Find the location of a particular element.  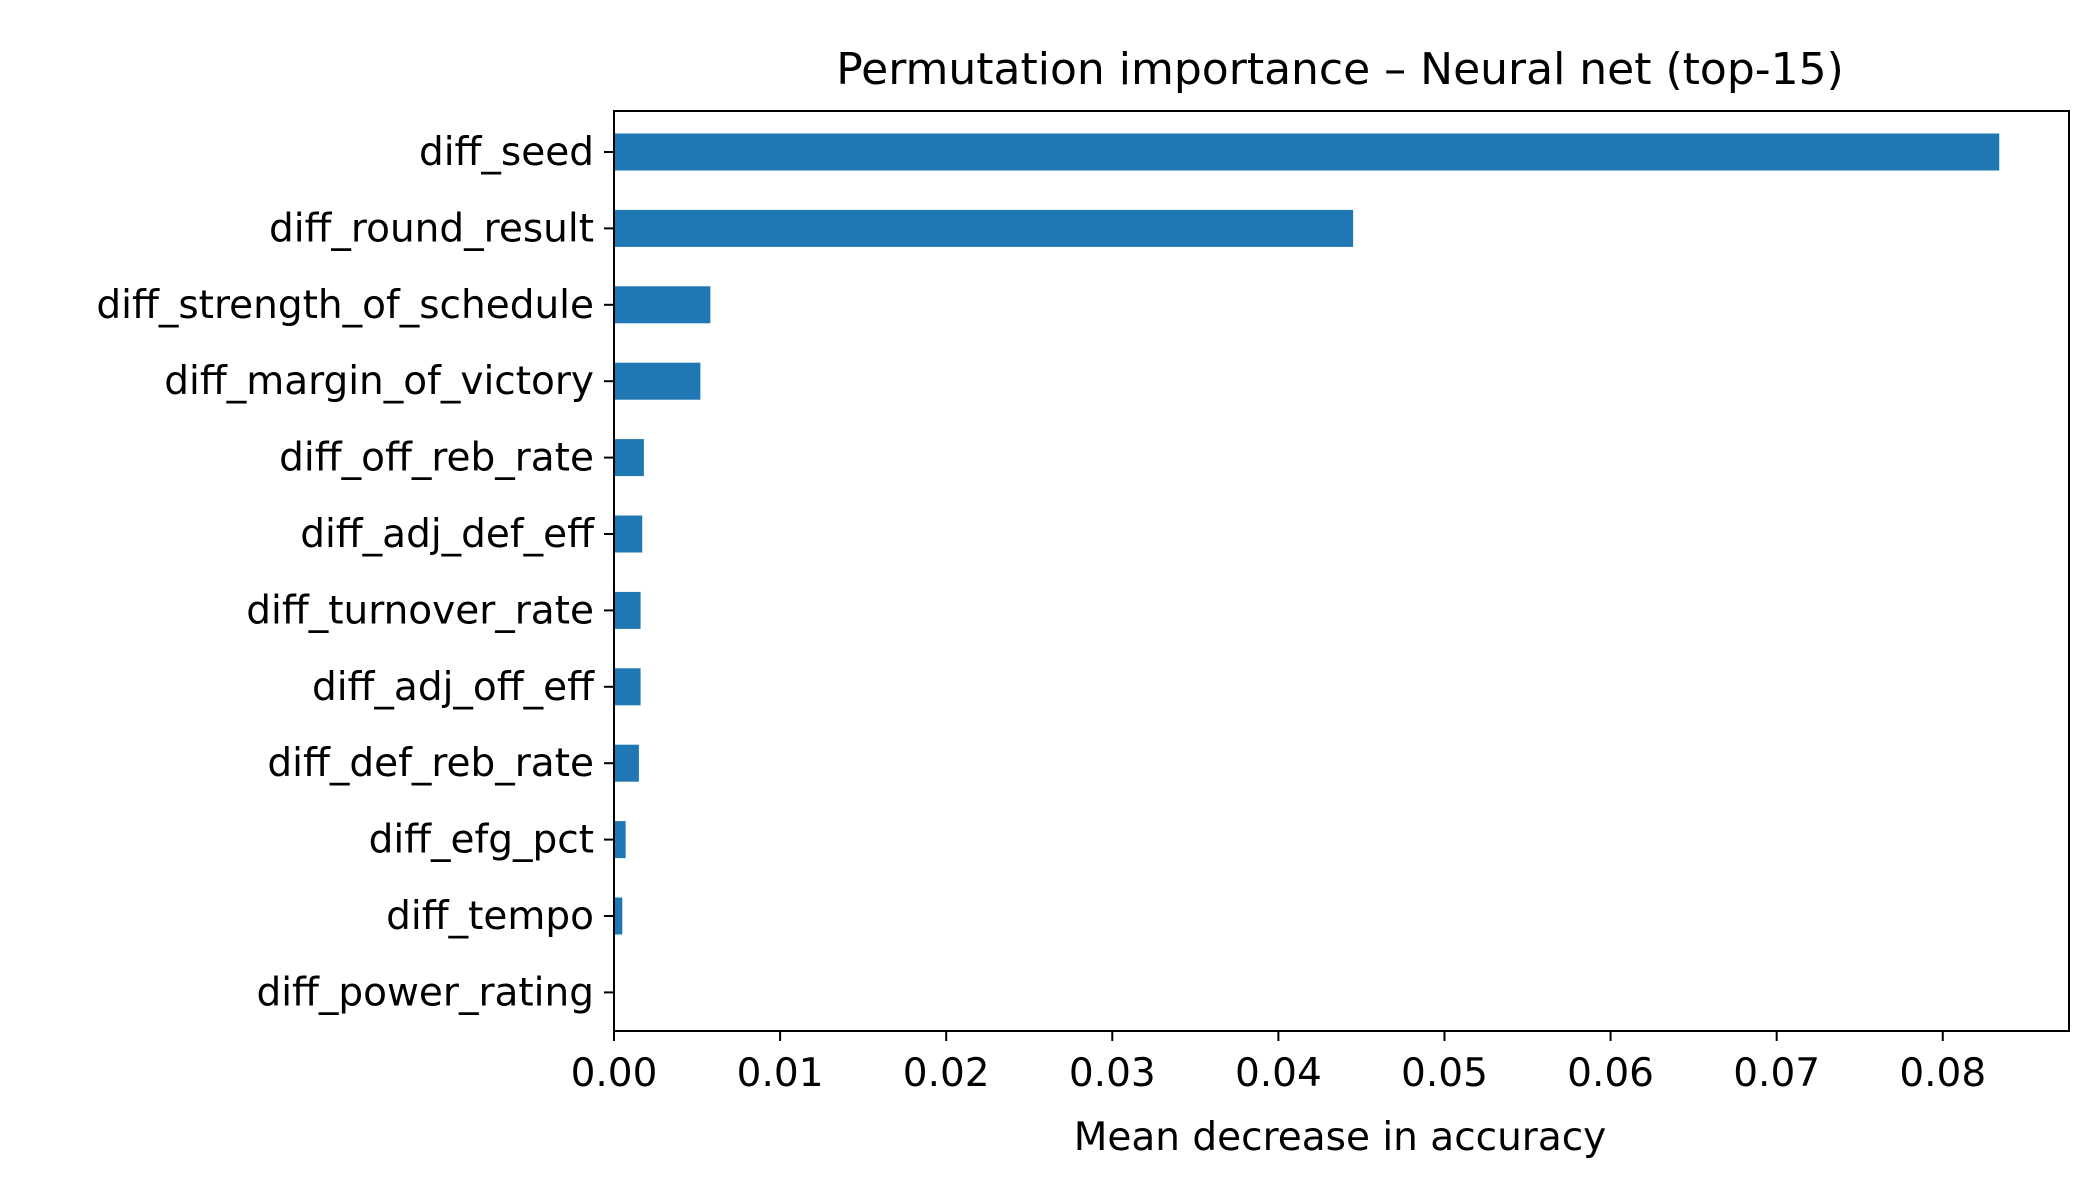

y-tick-label: diff_efg_pct is located at coordinates (481, 840).